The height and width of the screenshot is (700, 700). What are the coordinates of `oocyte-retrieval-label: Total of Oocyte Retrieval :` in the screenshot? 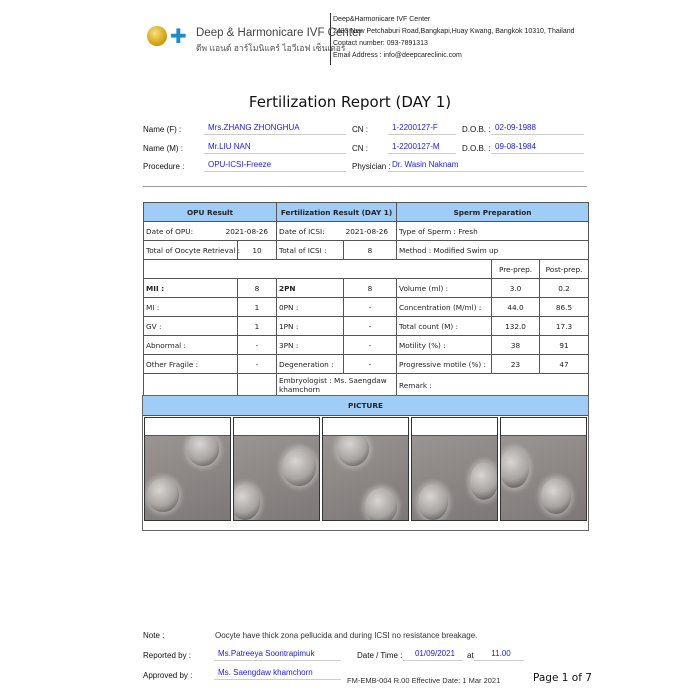 It's located at (191, 250).